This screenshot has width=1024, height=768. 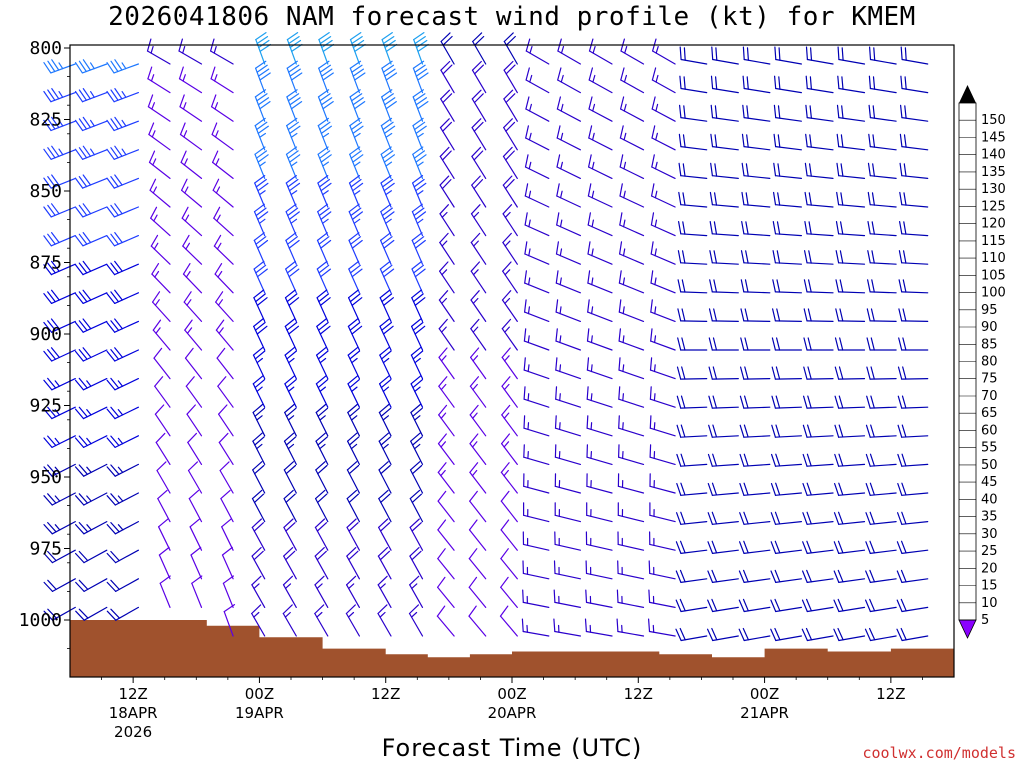 I want to click on x-tick-label: 00Z, so click(x=511, y=694).